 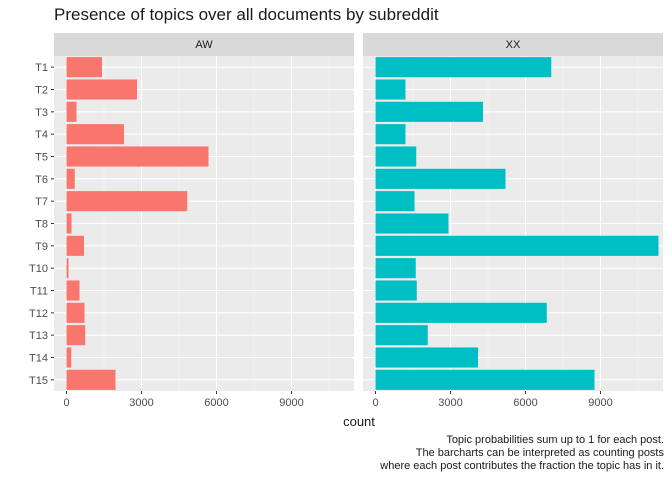 What do you see at coordinates (390, 134) in the screenshot?
I see `bar-xx-t4` at bounding box center [390, 134].